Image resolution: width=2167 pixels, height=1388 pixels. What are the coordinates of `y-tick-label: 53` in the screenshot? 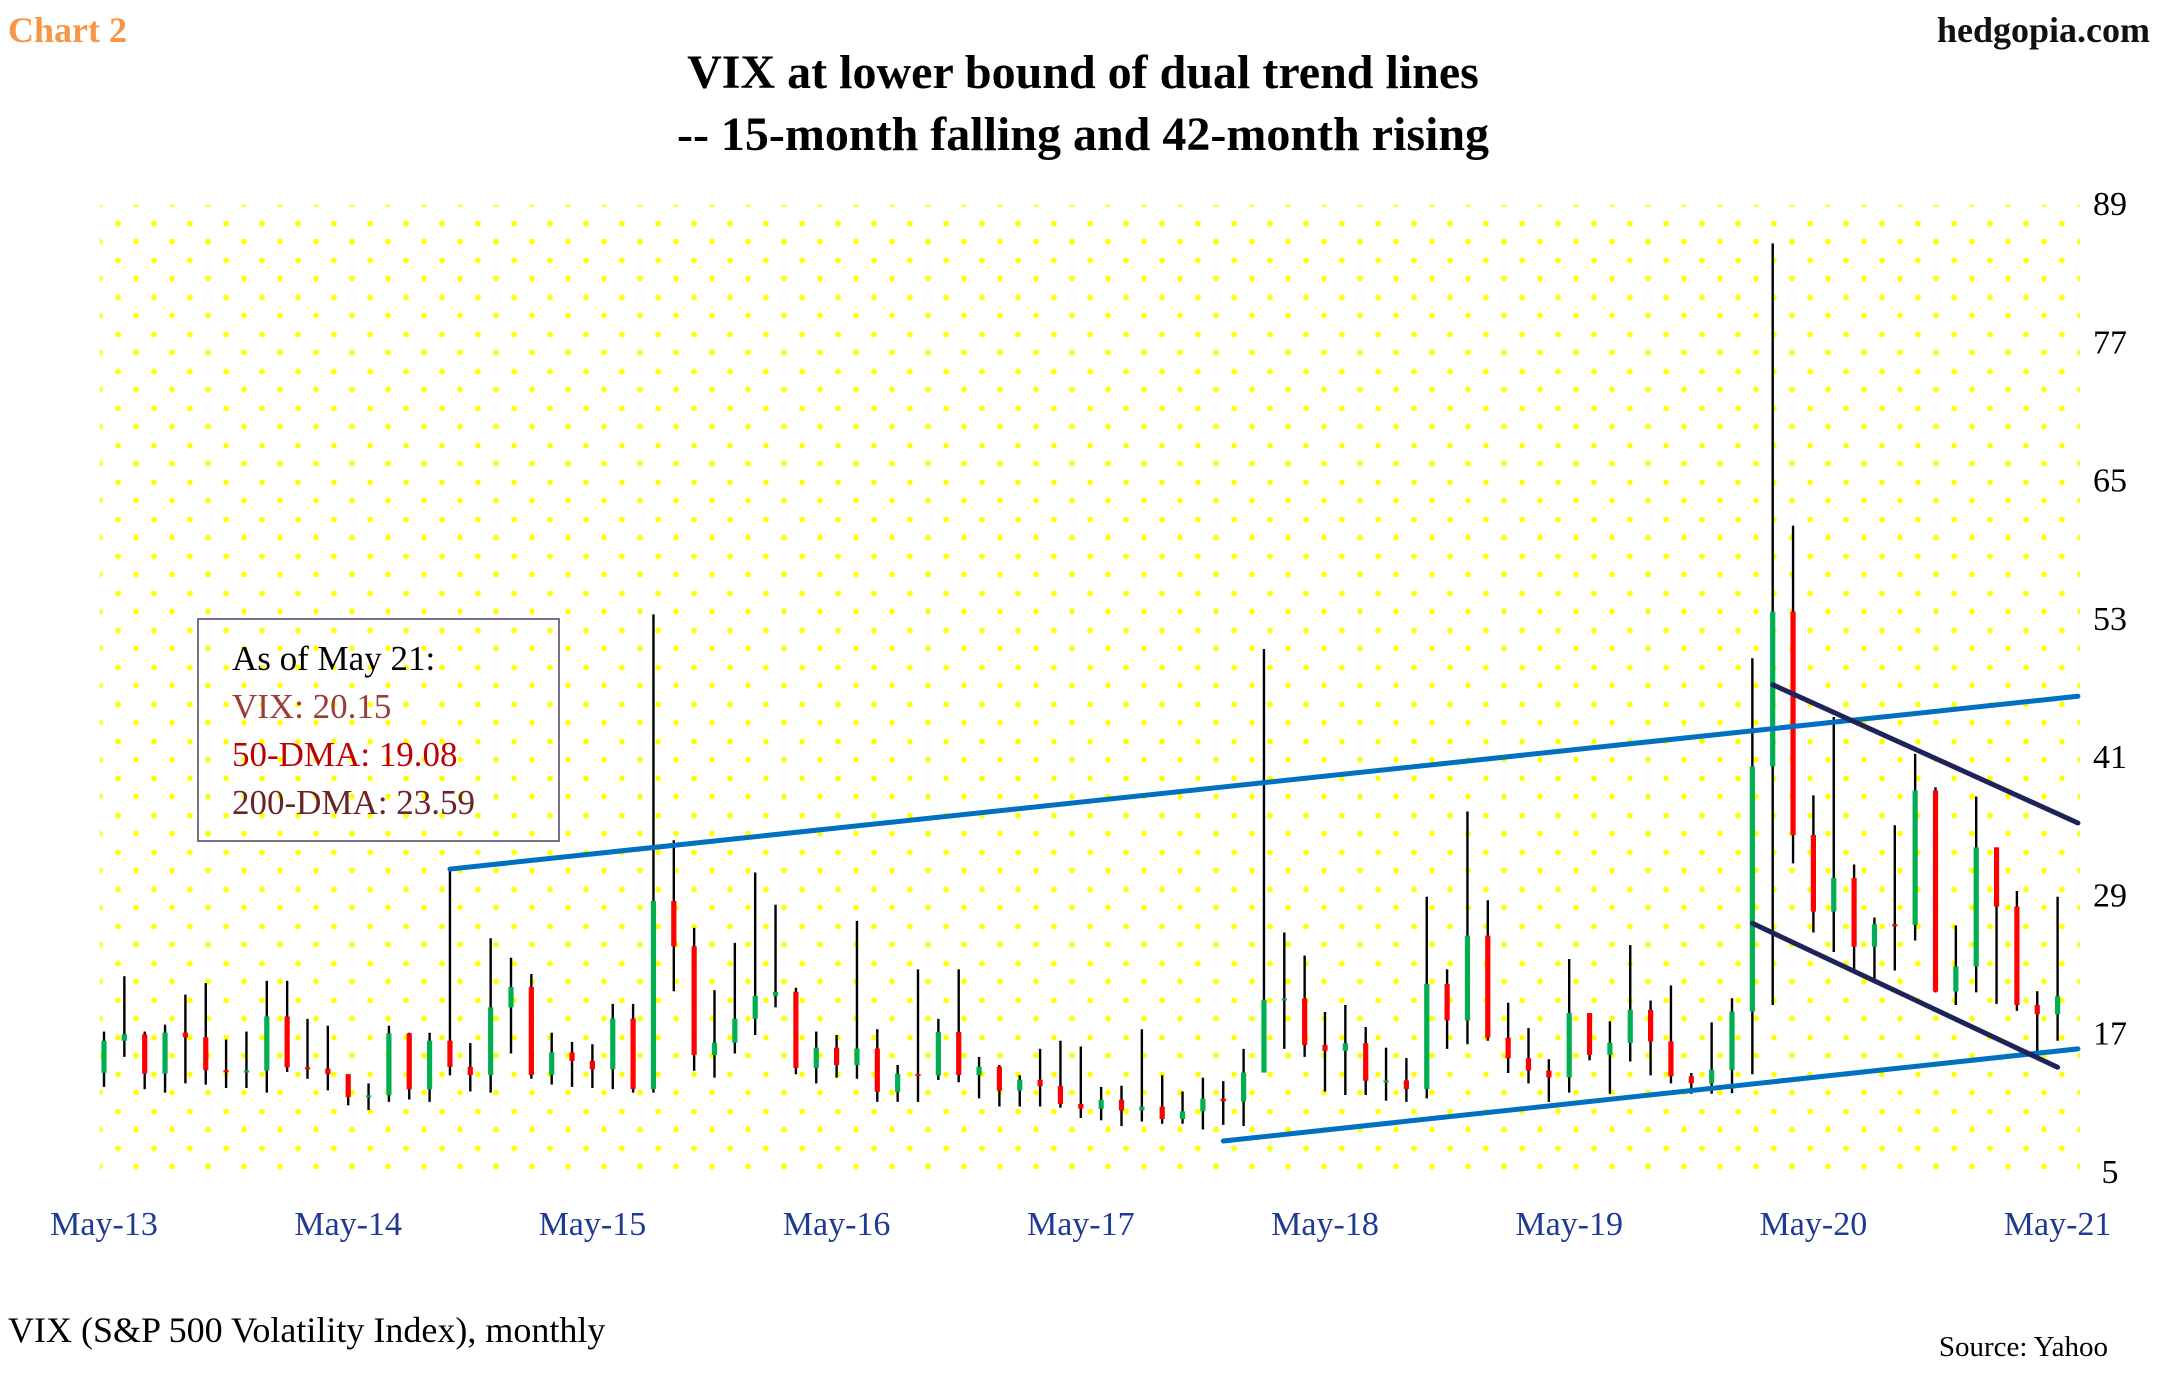 It's located at (2110, 619).